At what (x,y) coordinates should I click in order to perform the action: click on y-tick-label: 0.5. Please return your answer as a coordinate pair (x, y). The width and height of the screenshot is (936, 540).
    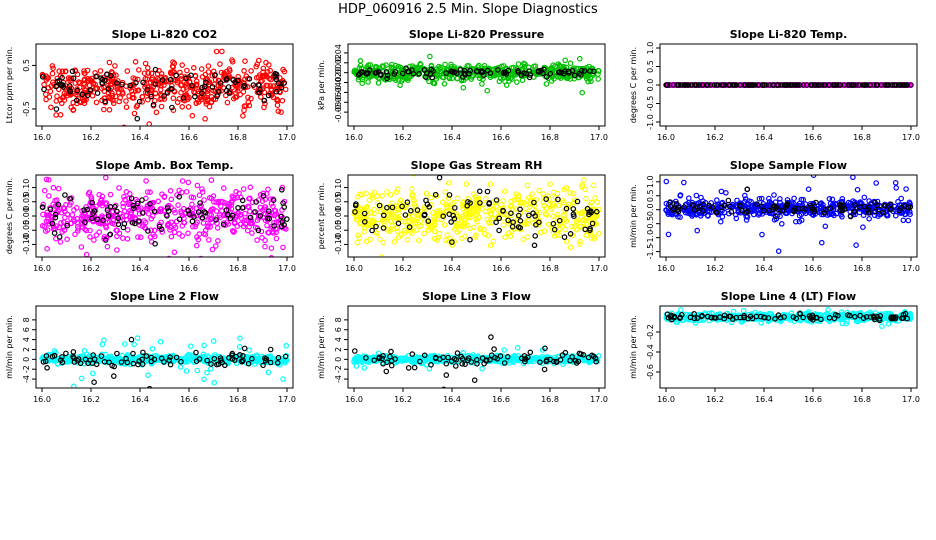
    Looking at the image, I should click on (650, 195).